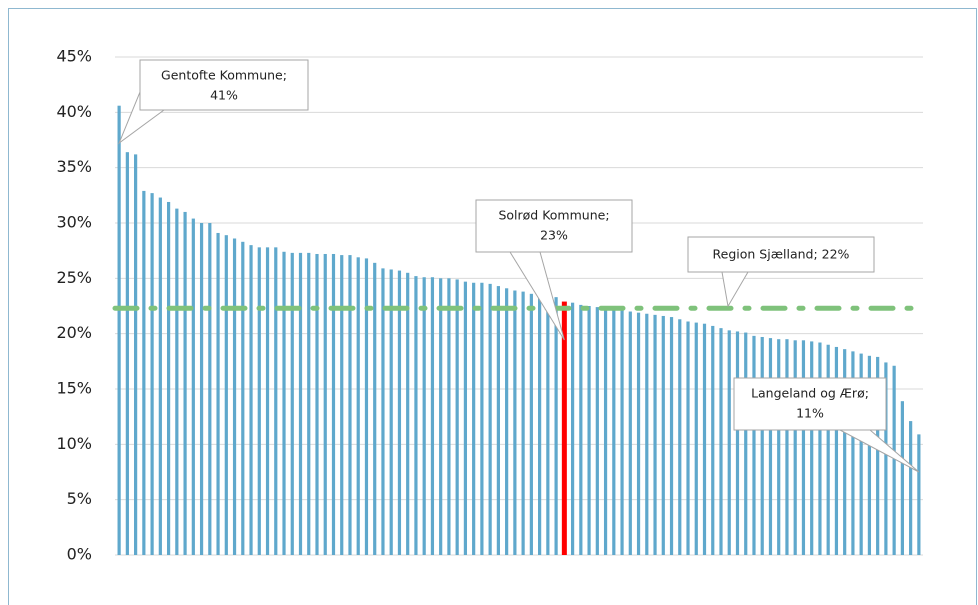 Image resolution: width=978 pixels, height=605 pixels. Describe the element at coordinates (74, 222) in the screenshot. I see `y-tick-label: 30%` at that location.